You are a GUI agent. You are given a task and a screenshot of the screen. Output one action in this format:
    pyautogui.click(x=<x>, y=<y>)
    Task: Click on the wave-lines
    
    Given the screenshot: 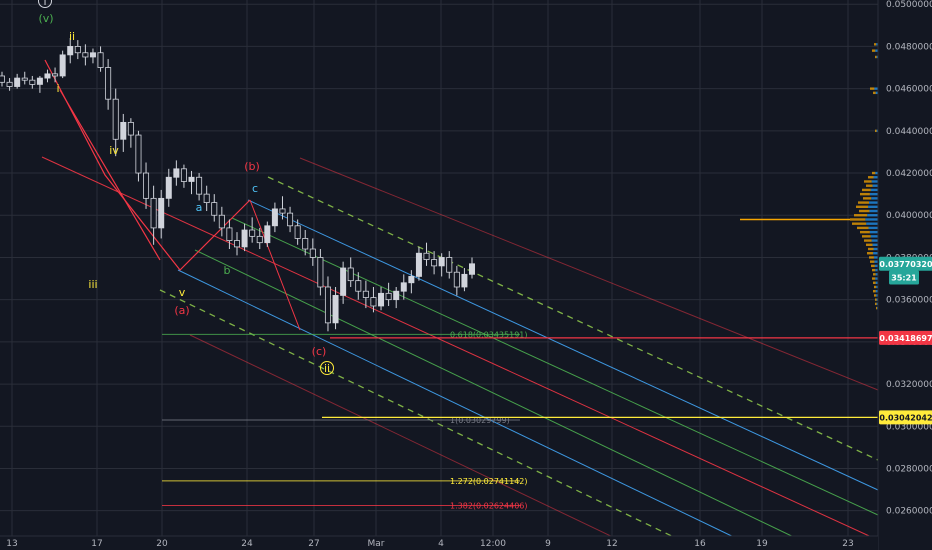 What is the action you would take?
    pyautogui.click(x=172, y=195)
    